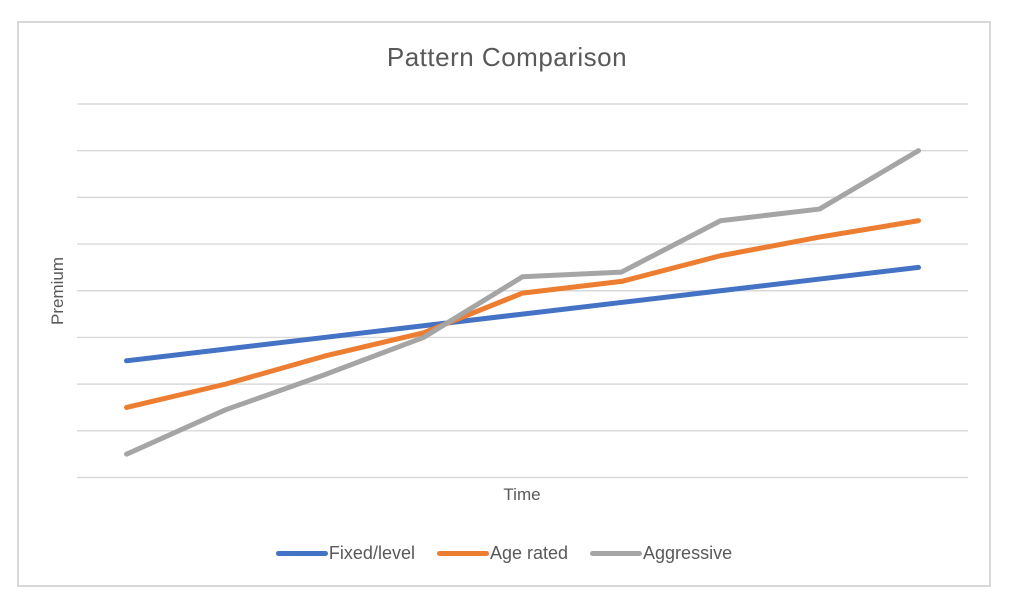 Image resolution: width=1014 pixels, height=607 pixels. Describe the element at coordinates (507, 57) in the screenshot. I see `chart-title: Pattern Comparison` at that location.